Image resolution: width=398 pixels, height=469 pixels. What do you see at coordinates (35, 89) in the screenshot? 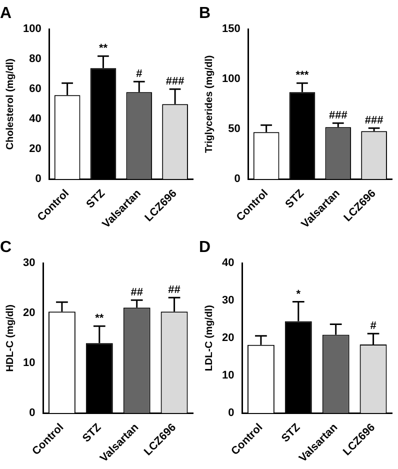
I see `y-tick-label: 60` at bounding box center [35, 89].